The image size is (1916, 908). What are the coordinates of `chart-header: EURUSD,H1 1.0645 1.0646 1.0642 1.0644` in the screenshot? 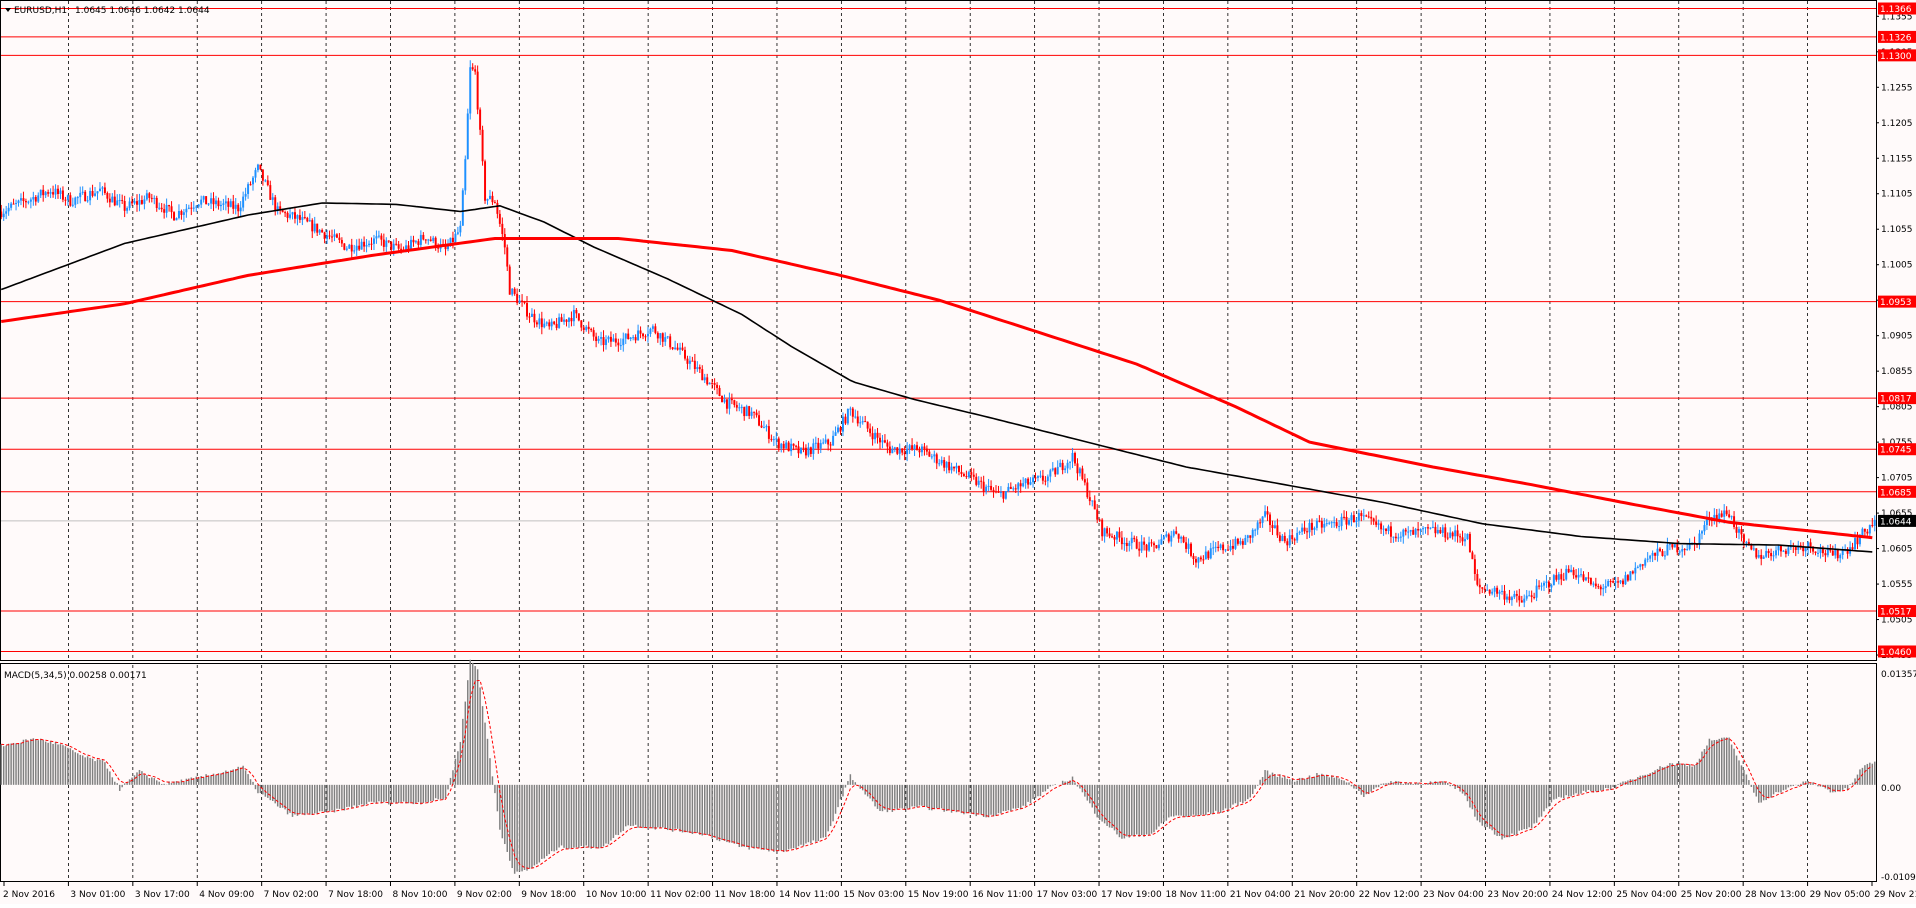 It's located at (107, 11).